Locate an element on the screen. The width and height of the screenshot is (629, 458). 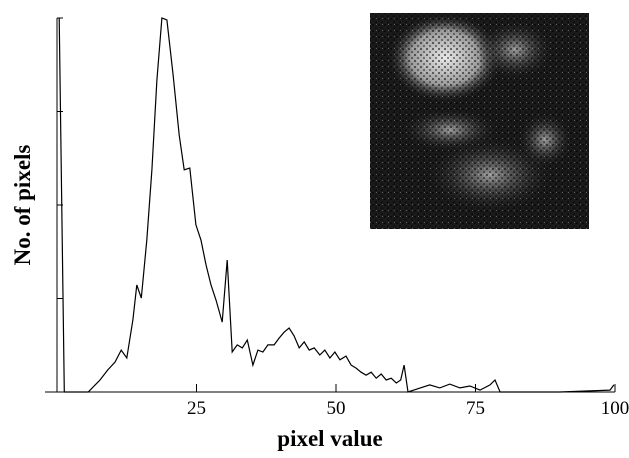
x-tick-label: 75 is located at coordinates (475, 408).